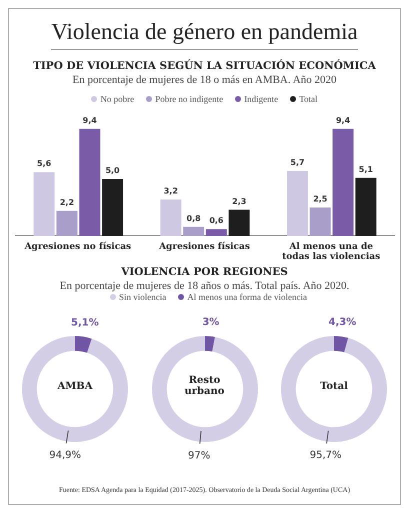 The image size is (411, 515). Describe the element at coordinates (117, 99) in the screenshot. I see `legend-label: No pobre` at that location.